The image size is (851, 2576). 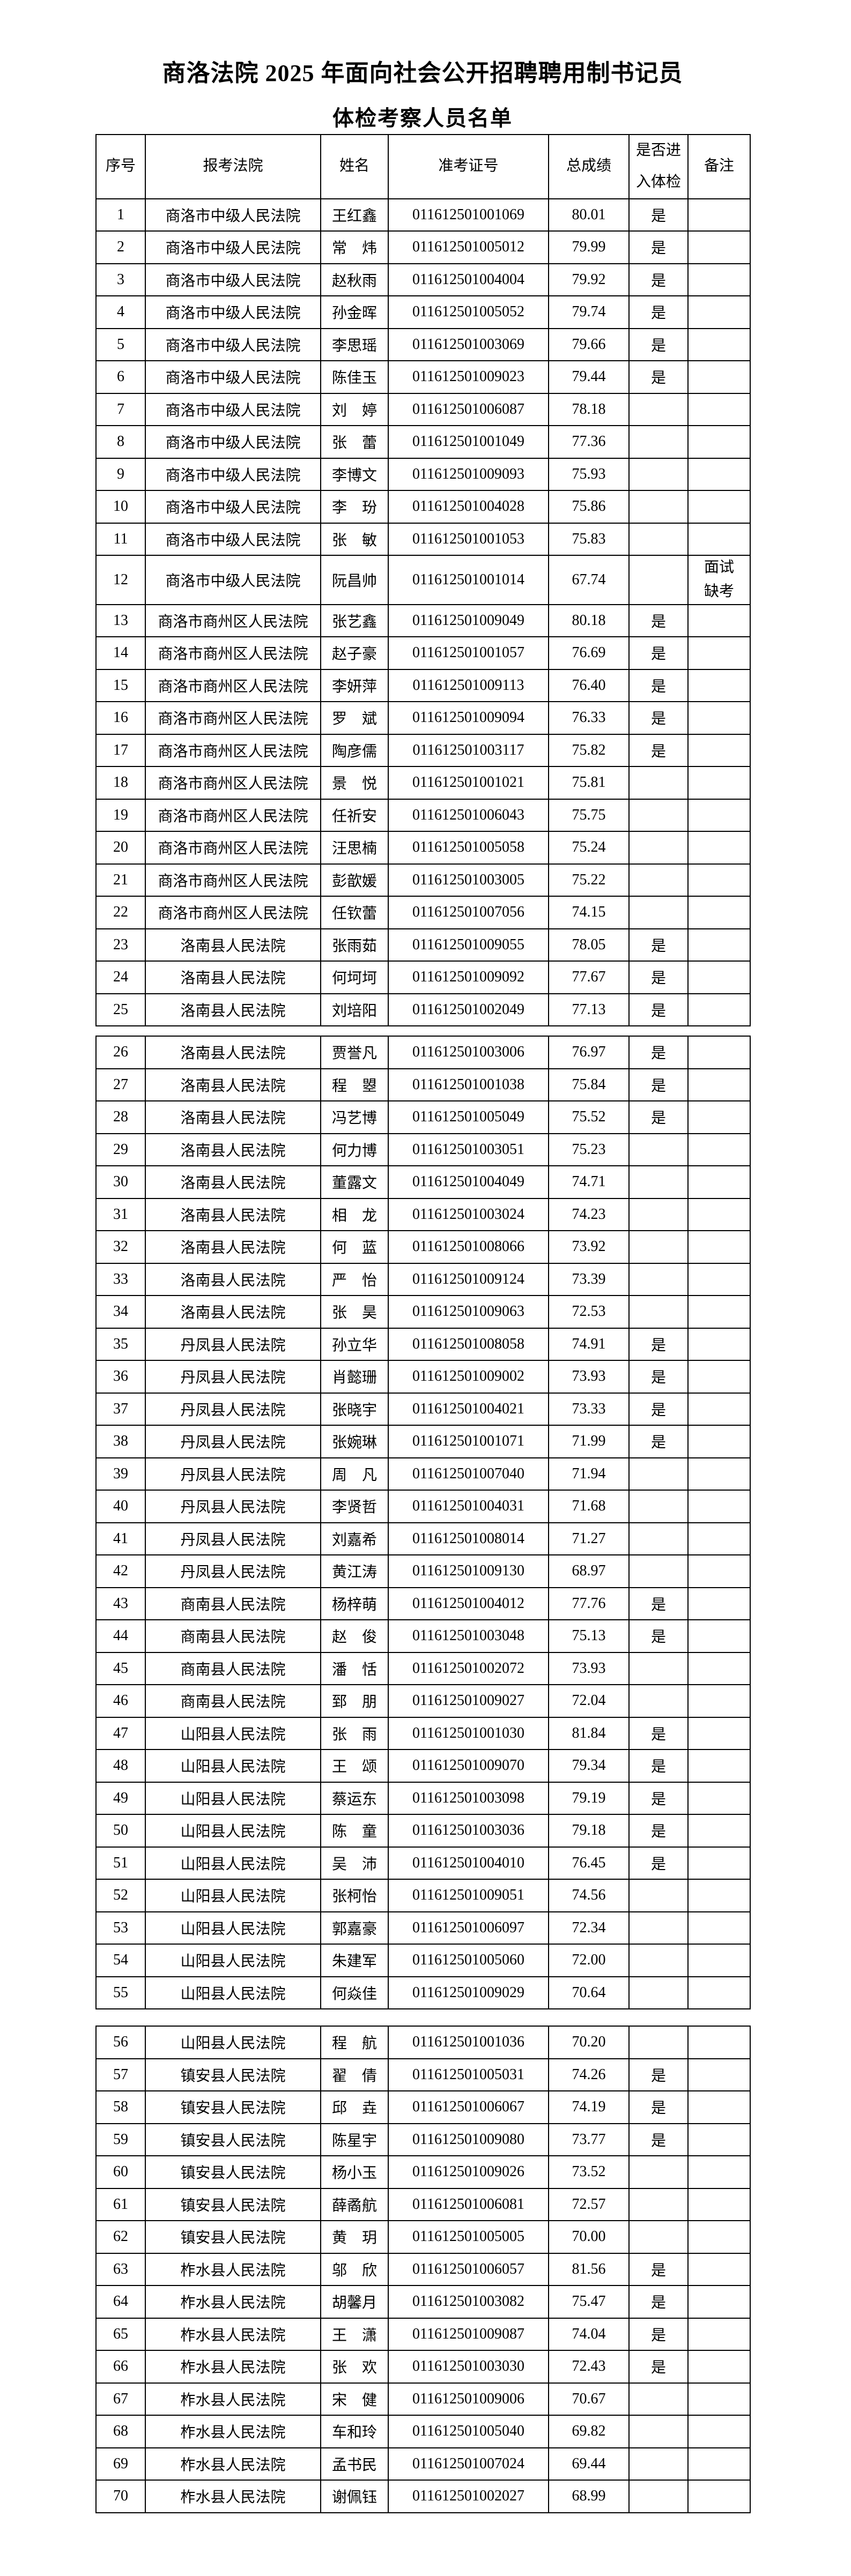 What do you see at coordinates (589, 750) in the screenshot?
I see `cell-score: 75.82` at bounding box center [589, 750].